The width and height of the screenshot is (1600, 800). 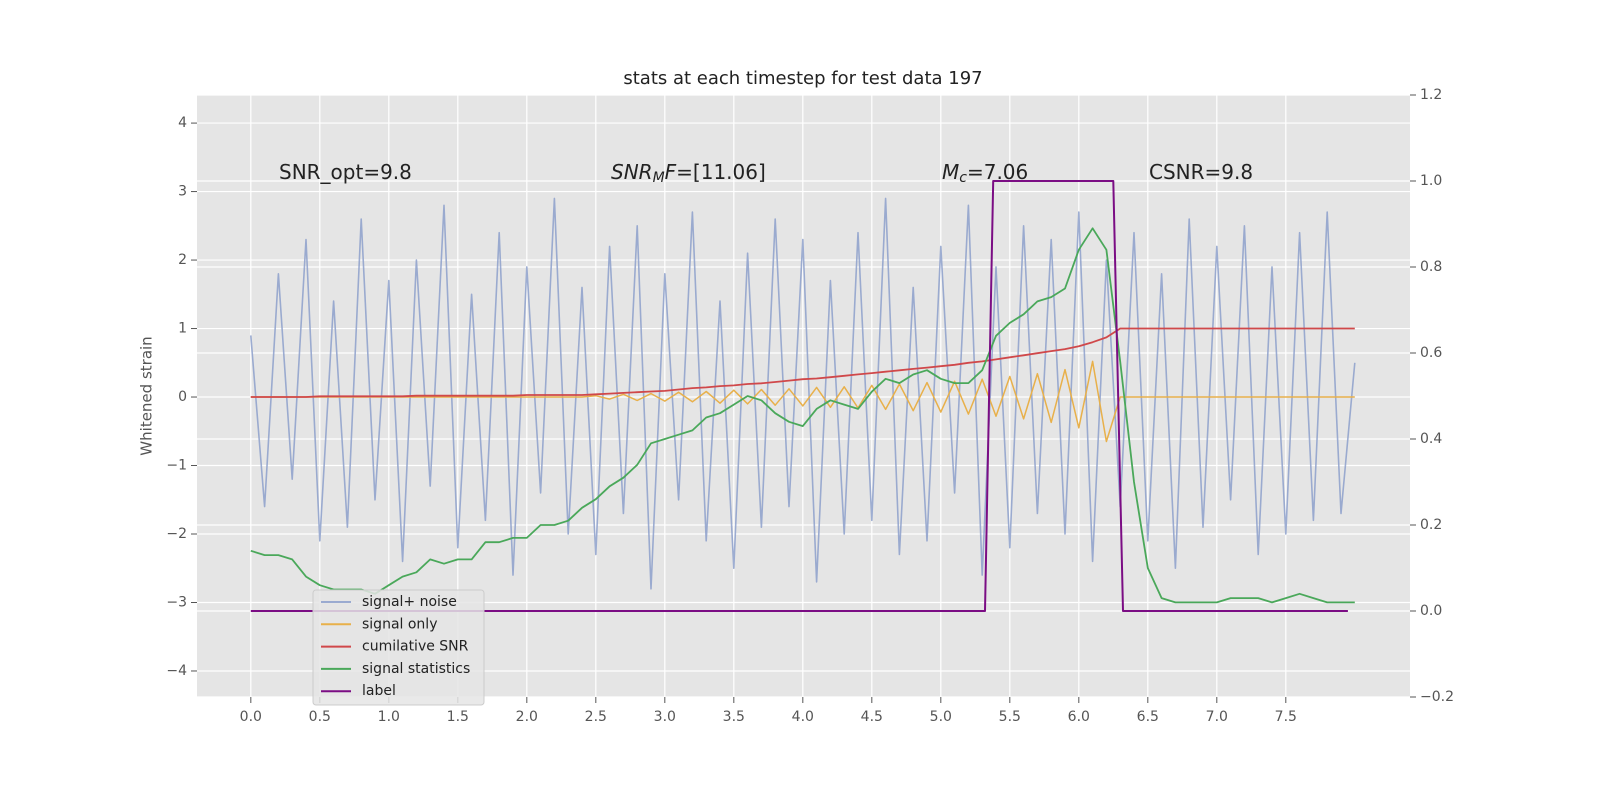 What do you see at coordinates (1431, 525) in the screenshot?
I see `y2-tick-label: 0.2` at bounding box center [1431, 525].